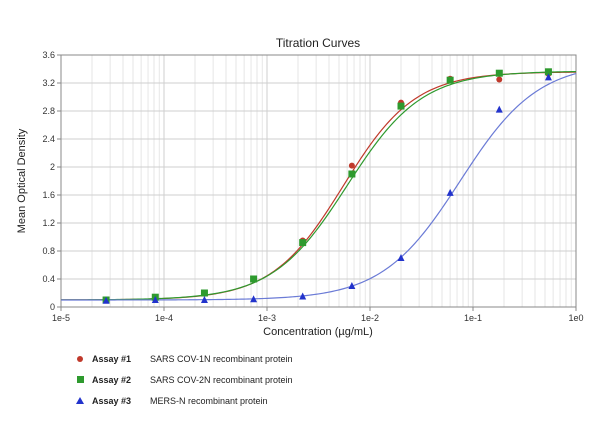 The width and height of the screenshot is (600, 447). I want to click on legend-series-name: SARS COV-1N recombinant protein, so click(221, 359).